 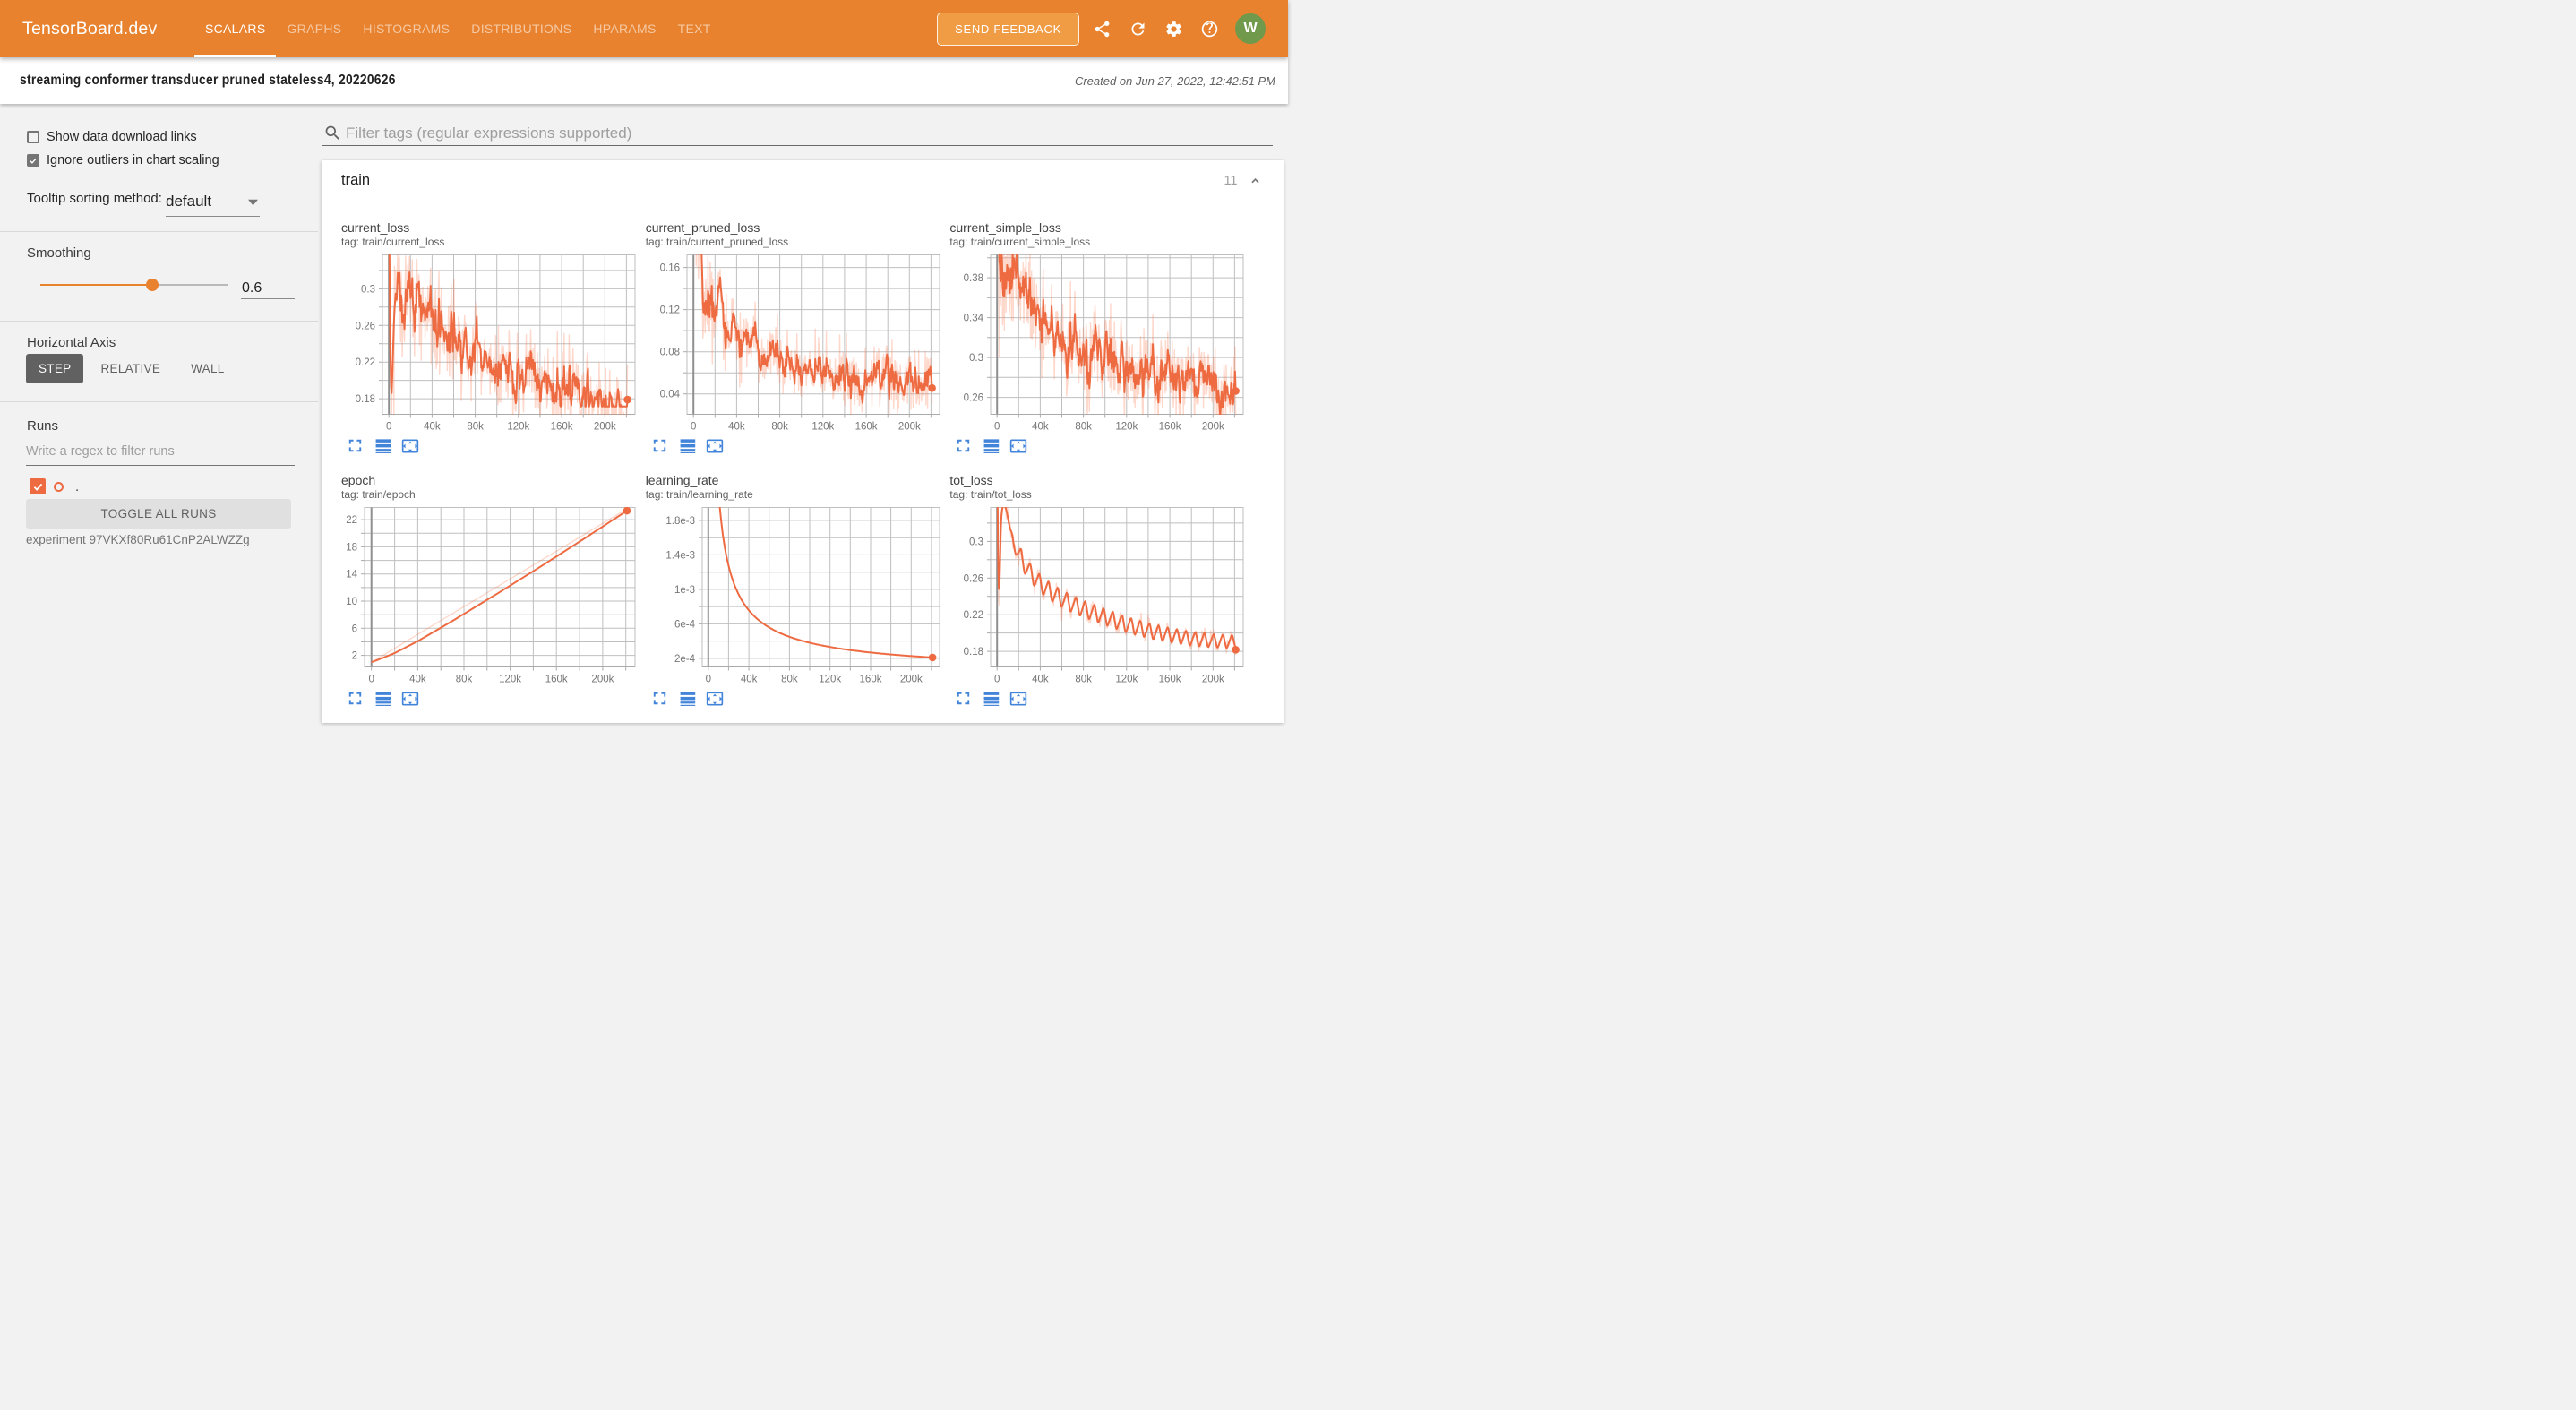 What do you see at coordinates (669, 267) in the screenshot?
I see `svg-text: 0.16` at bounding box center [669, 267].